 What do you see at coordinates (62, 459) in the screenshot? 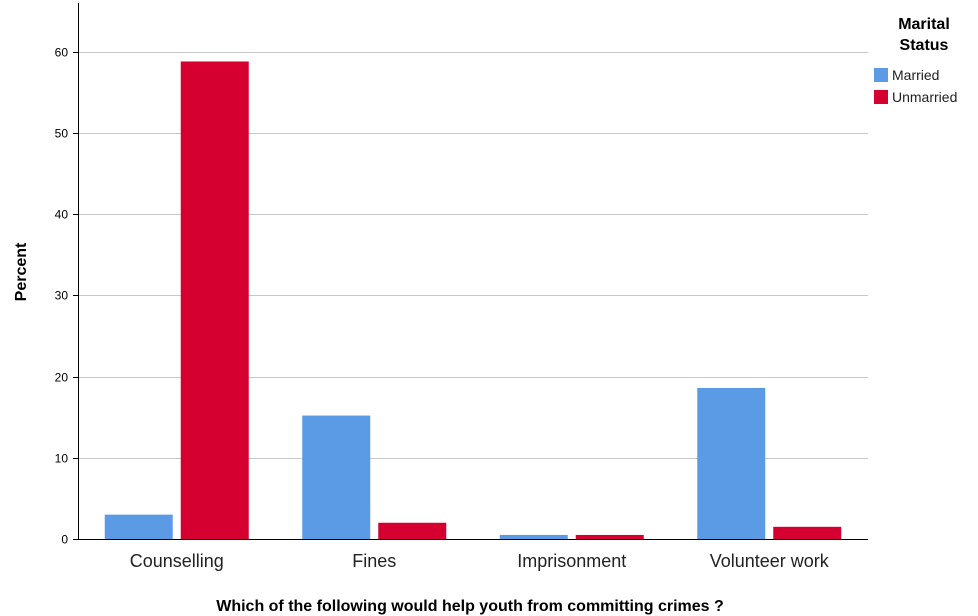
I see `y-tick-label-10: 10` at bounding box center [62, 459].